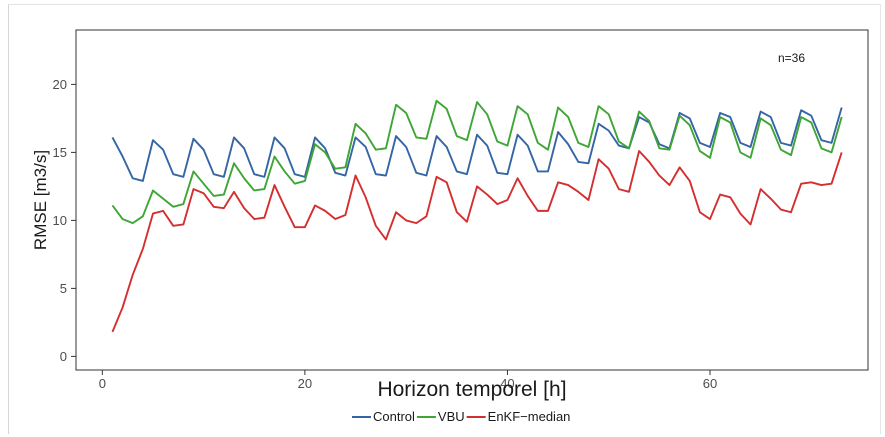  What do you see at coordinates (394, 416) in the screenshot?
I see `legend-label: Control` at bounding box center [394, 416].